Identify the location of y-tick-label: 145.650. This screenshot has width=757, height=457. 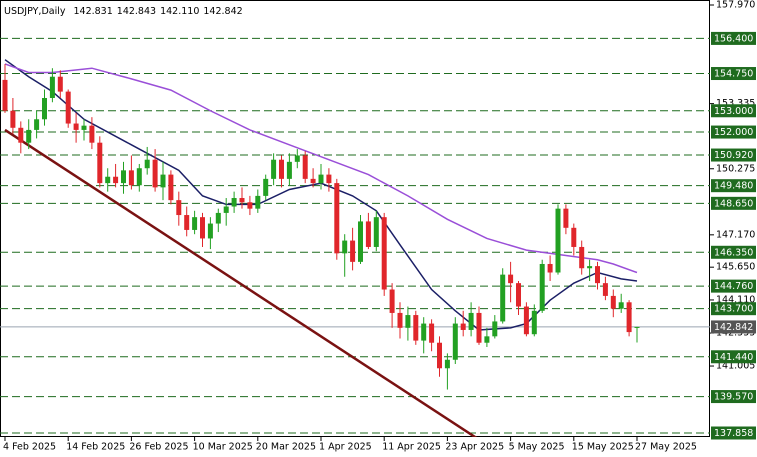
(735, 267).